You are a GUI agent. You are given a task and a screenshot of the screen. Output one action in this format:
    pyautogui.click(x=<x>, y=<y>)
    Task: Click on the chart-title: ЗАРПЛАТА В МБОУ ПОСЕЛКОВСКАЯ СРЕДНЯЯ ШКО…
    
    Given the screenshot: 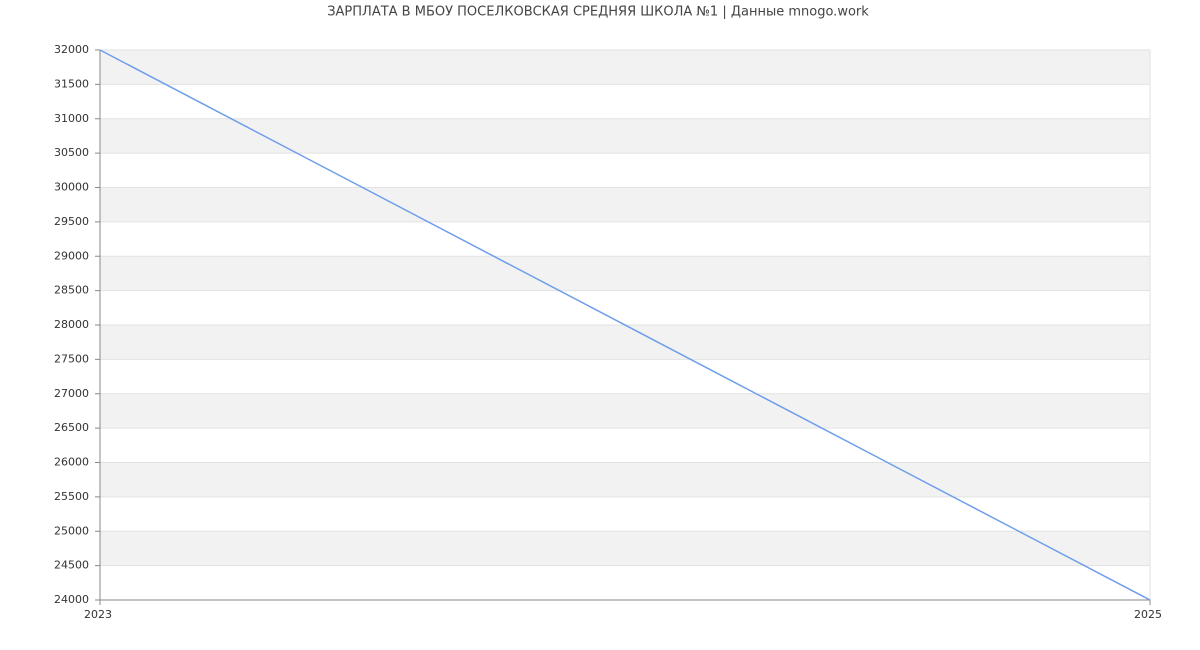 What is the action you would take?
    pyautogui.click(x=598, y=12)
    